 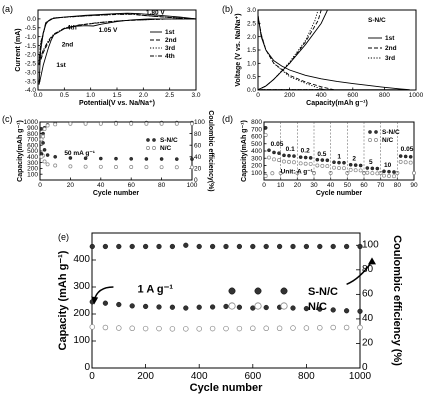 I want to click on series-n-c-ce, so click(x=339, y=174).